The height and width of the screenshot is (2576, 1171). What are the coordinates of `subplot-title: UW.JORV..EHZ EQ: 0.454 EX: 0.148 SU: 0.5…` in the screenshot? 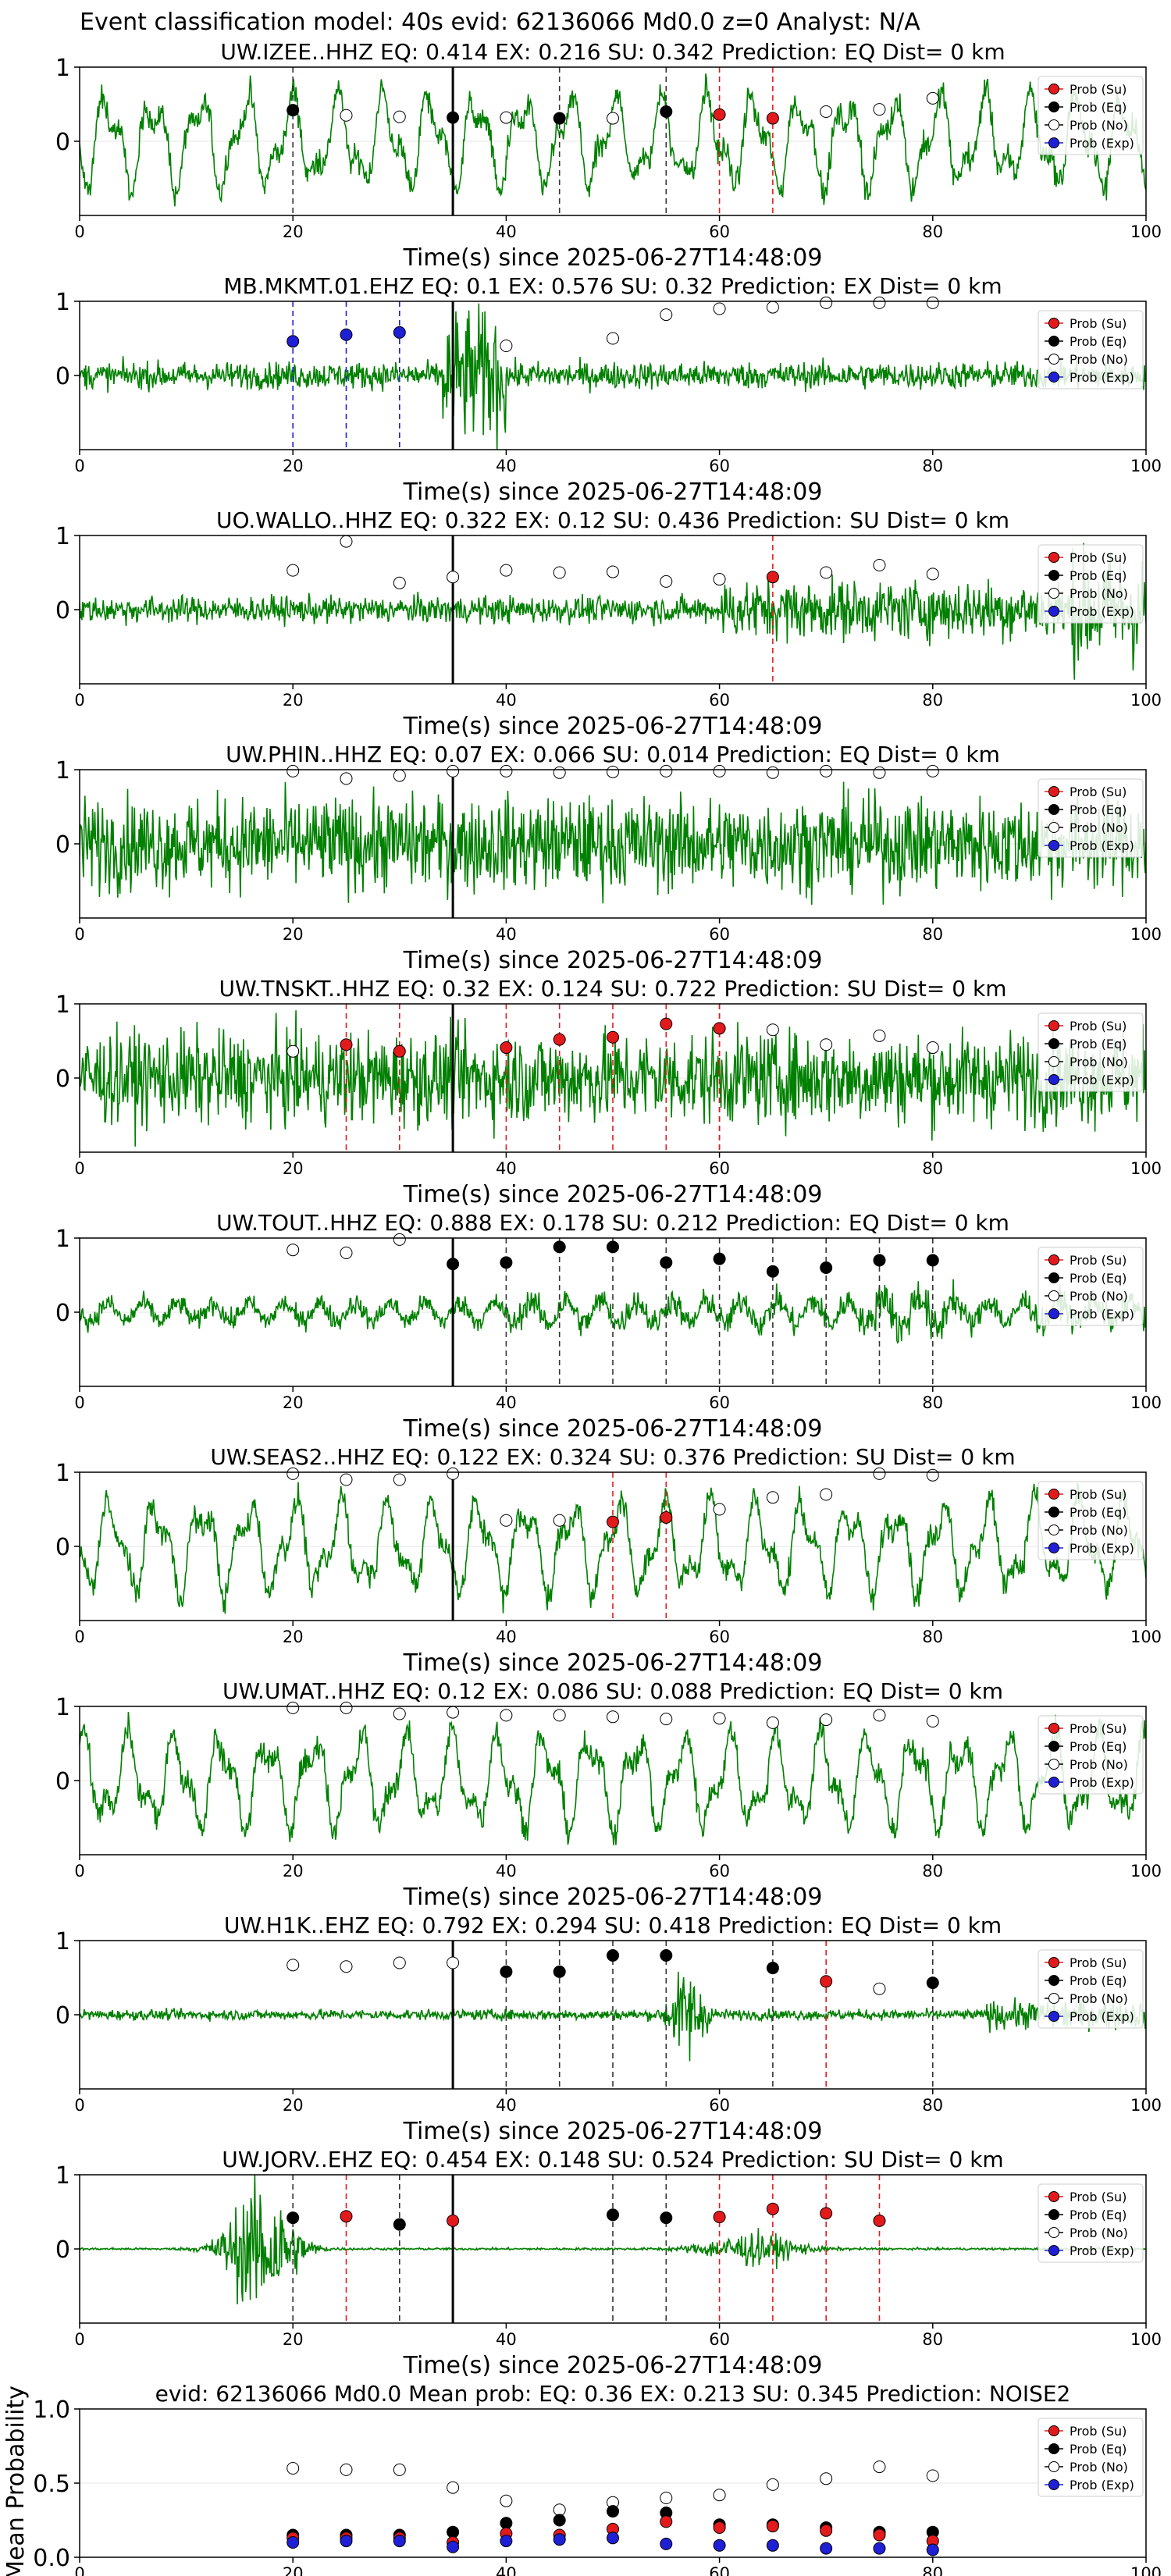 It's located at (612, 2159).